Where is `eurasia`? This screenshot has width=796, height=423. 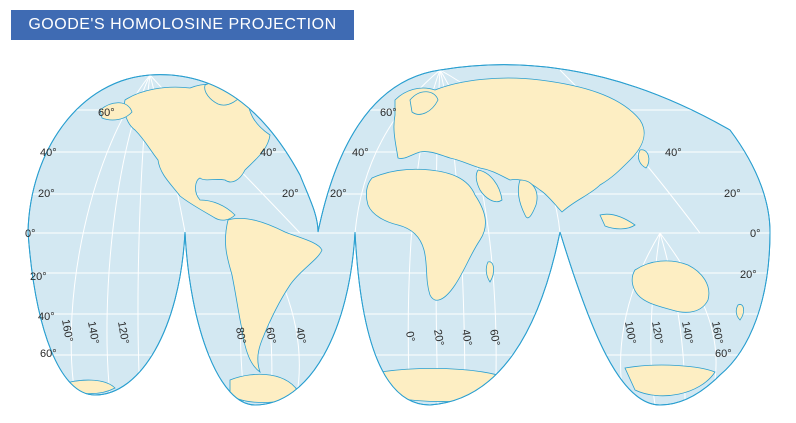
eurasia is located at coordinates (519, 145).